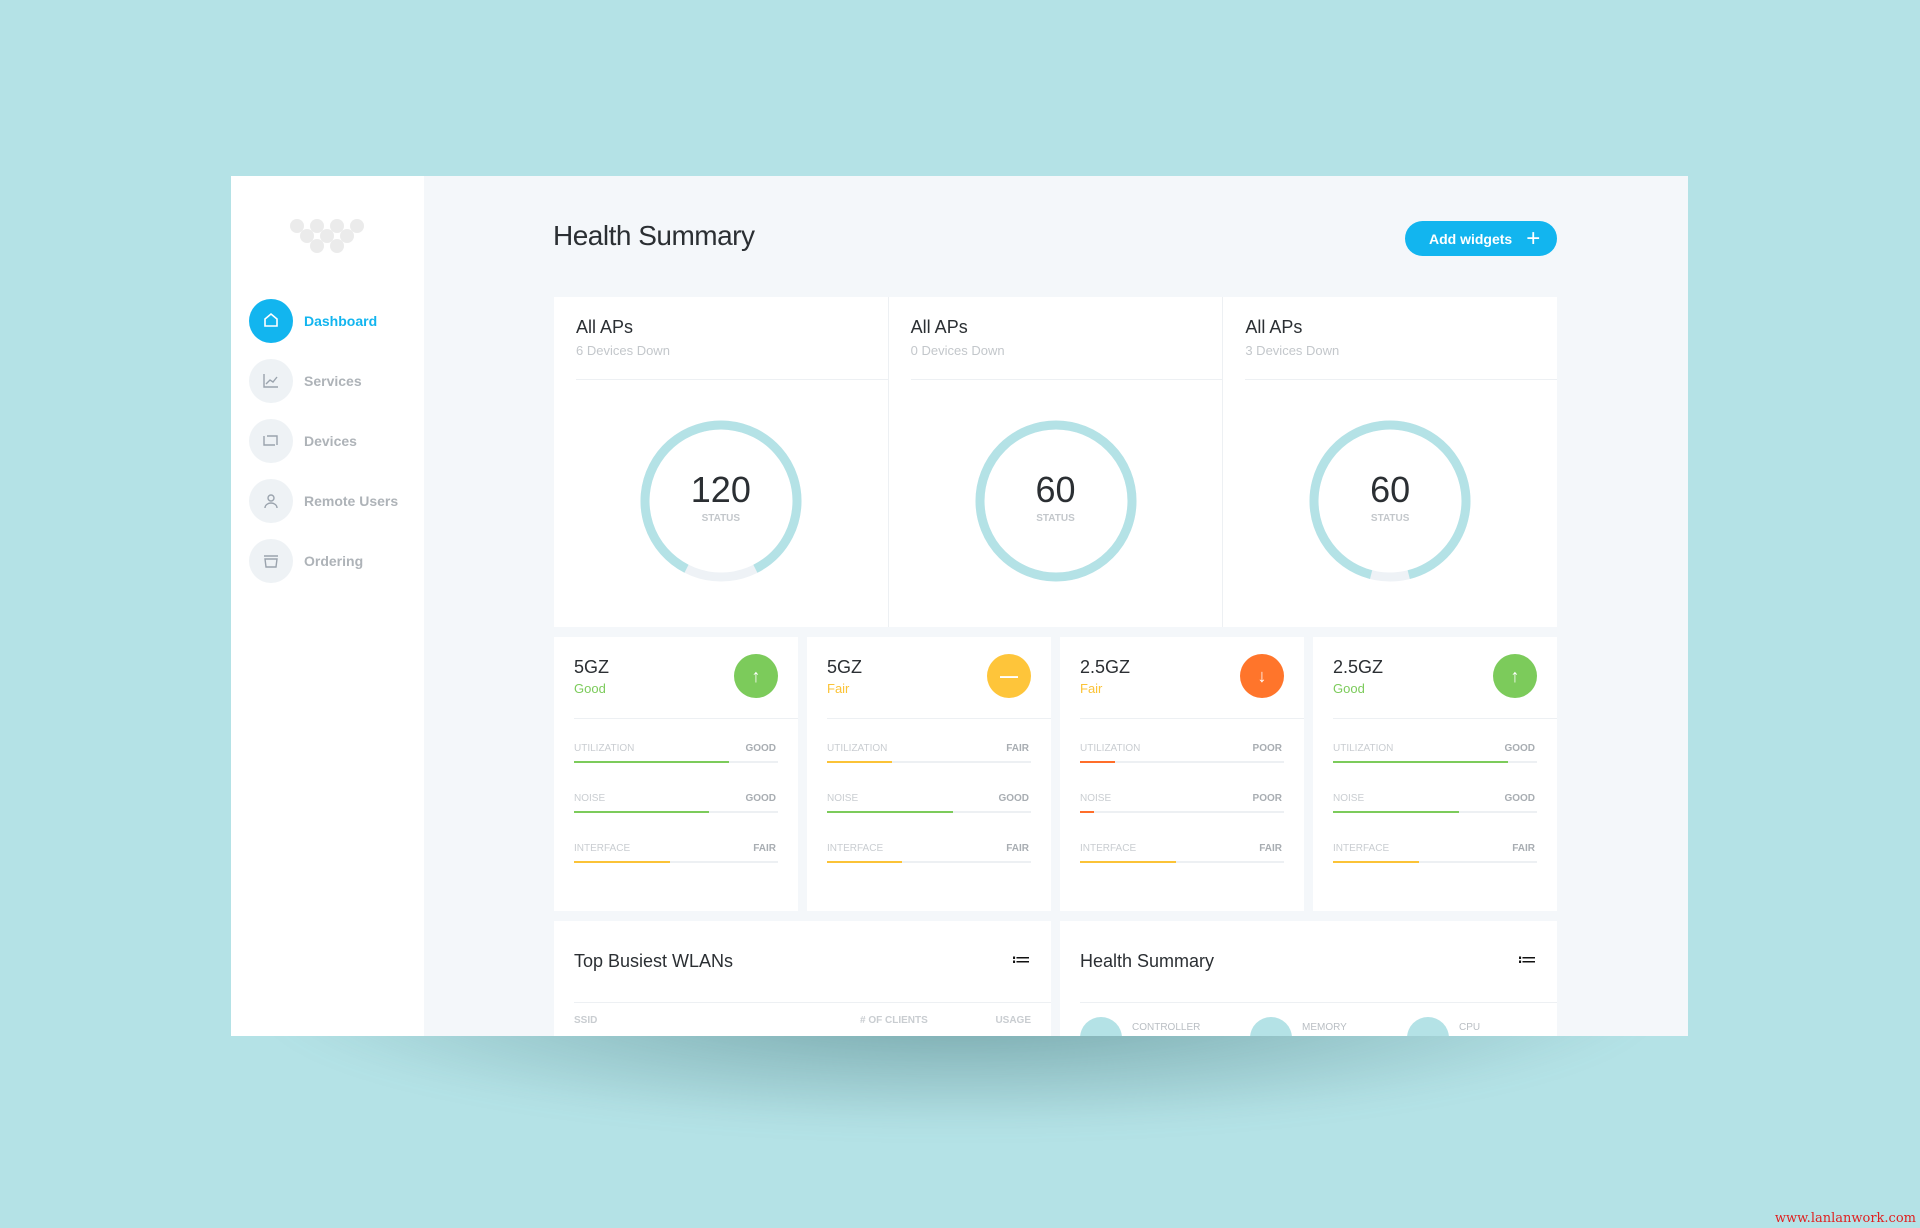 This screenshot has height=1228, width=1920. I want to click on health-summary-card: Health Summary ≔ CONTROLLER MEMORY CPU, so click(1308, 978).